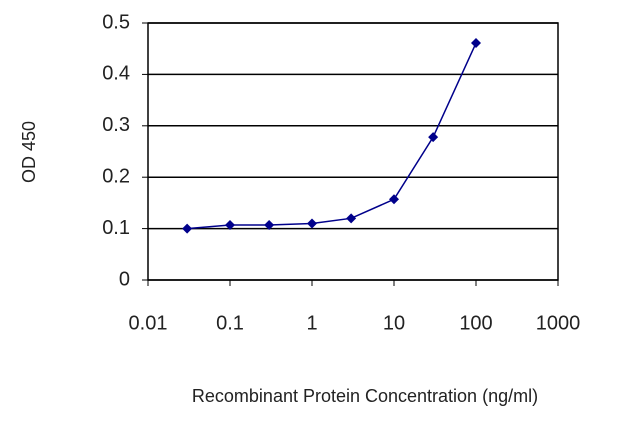 The height and width of the screenshot is (427, 640). Describe the element at coordinates (116, 228) in the screenshot. I see `y-tick-label: 0.1` at that location.